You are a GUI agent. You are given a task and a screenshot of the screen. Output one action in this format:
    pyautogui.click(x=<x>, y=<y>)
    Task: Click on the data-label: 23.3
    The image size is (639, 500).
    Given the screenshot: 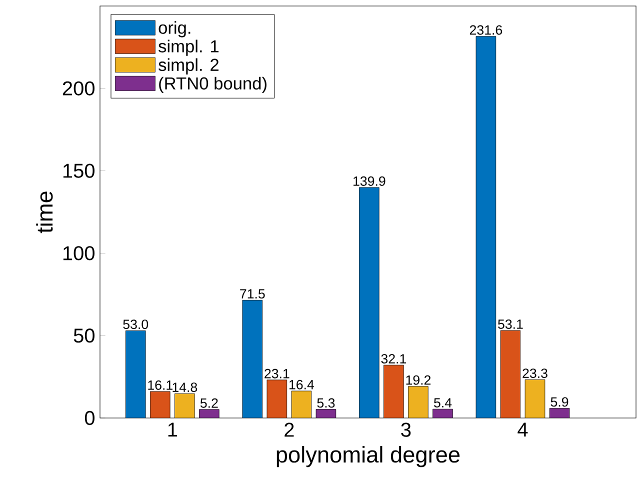 What is the action you would take?
    pyautogui.click(x=535, y=373)
    